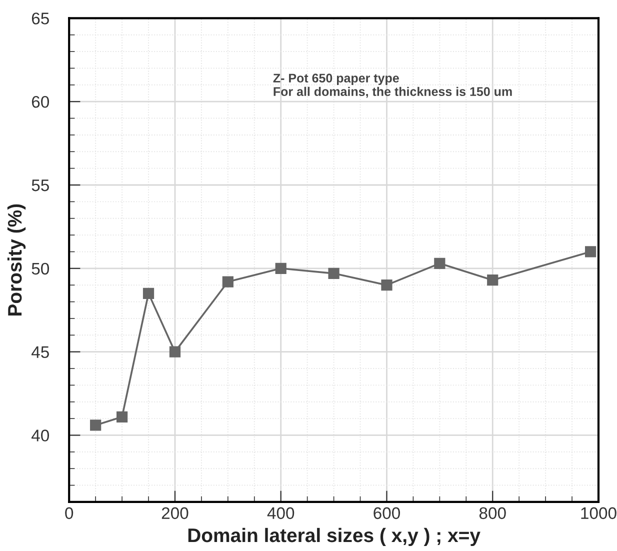  Describe the element at coordinates (392, 86) in the screenshot. I see `annotation: Z- Pot 650 paper type For all domains, the thickness is 150 um` at that location.